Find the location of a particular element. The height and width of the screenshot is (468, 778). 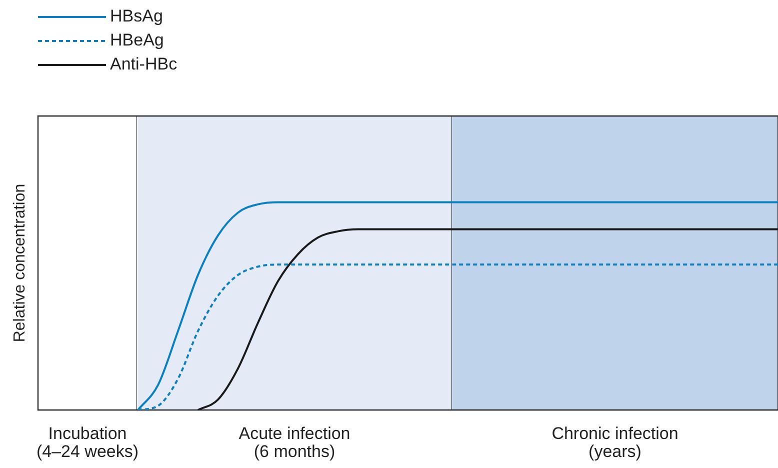

text: Incubation (4–24 weeks) is located at coordinates (87, 443).